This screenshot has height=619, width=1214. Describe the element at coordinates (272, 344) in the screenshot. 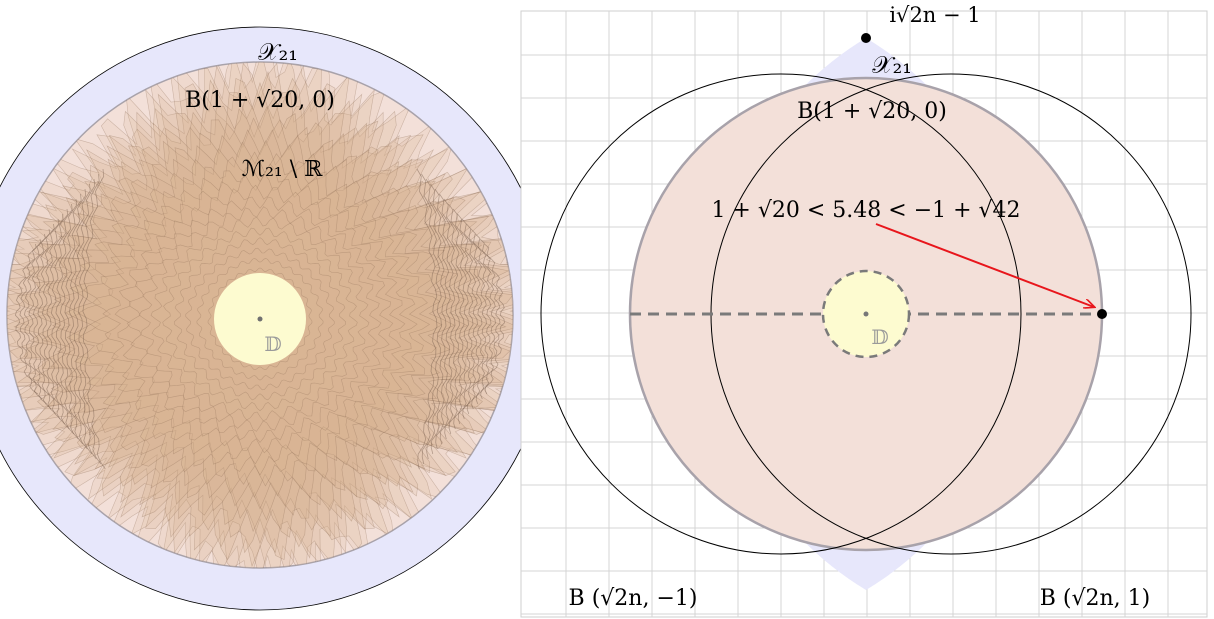

I see `left-label-disk: 𝔻` at that location.